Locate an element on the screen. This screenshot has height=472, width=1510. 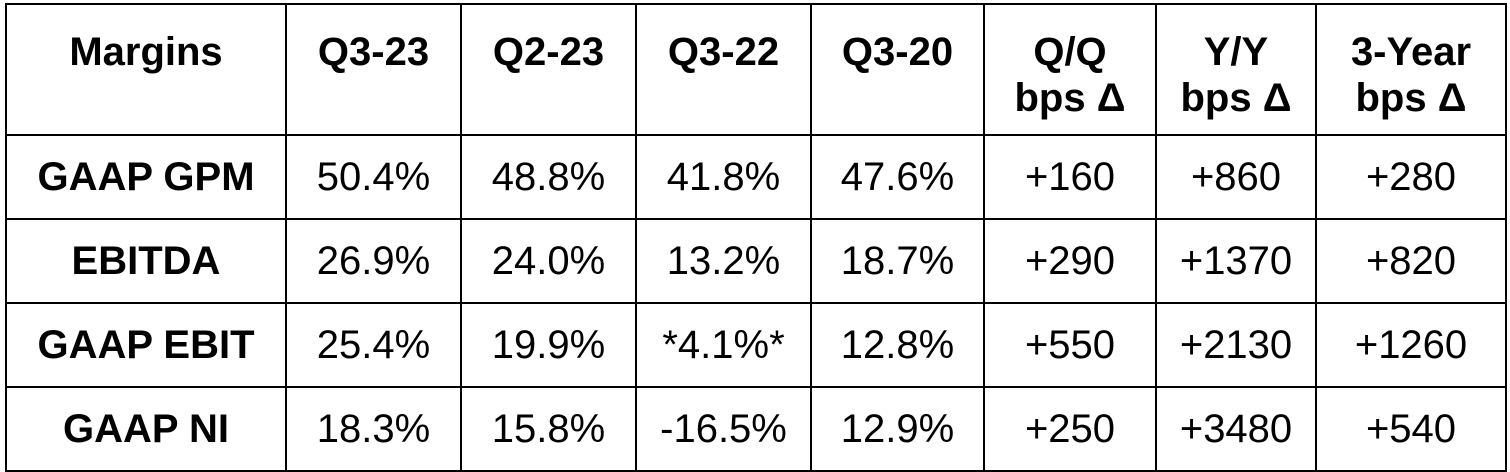
row-label: GAAP NI is located at coordinates (146, 429).